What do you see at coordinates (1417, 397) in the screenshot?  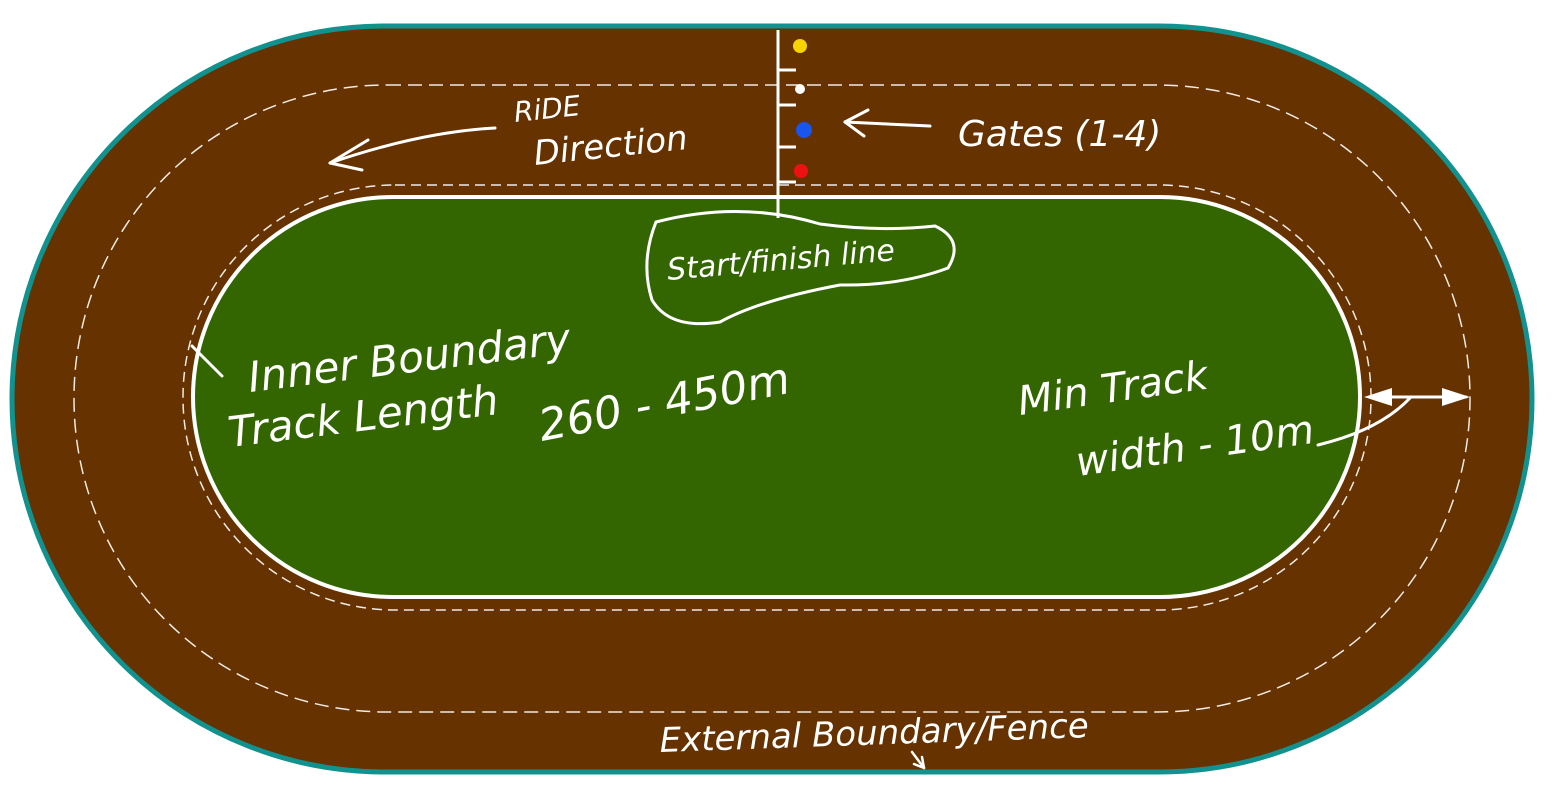 I see `min-width-double-arrow` at bounding box center [1417, 397].